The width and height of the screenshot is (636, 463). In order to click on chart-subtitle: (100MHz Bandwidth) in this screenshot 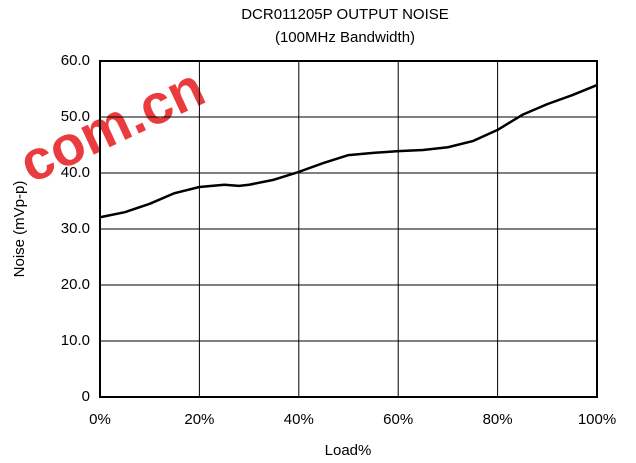, I will do `click(345, 37)`.